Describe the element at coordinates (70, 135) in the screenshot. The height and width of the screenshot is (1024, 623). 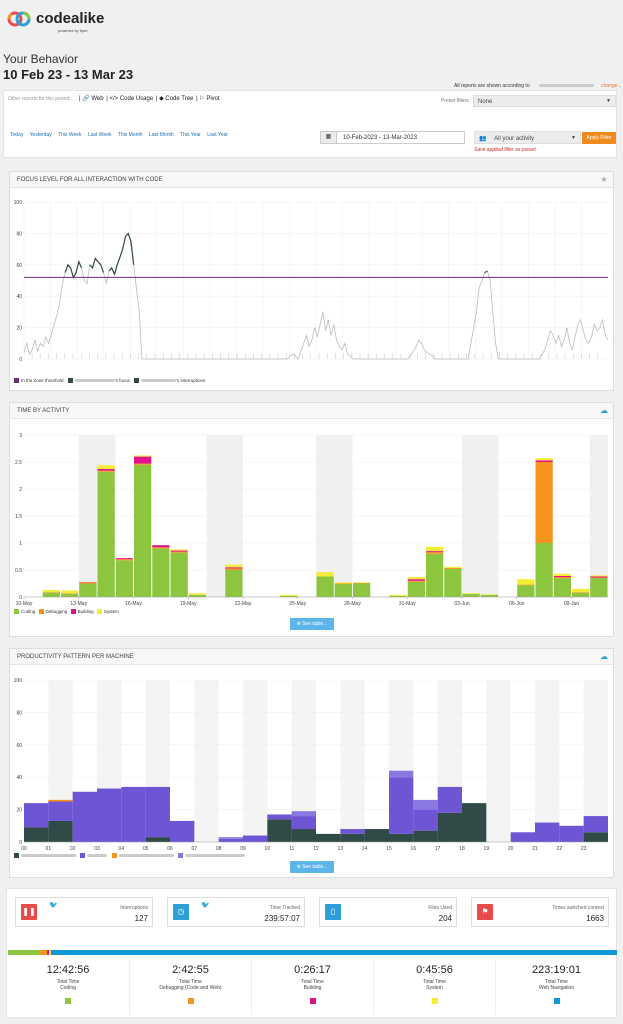
I see `range-this-week: This Week` at that location.